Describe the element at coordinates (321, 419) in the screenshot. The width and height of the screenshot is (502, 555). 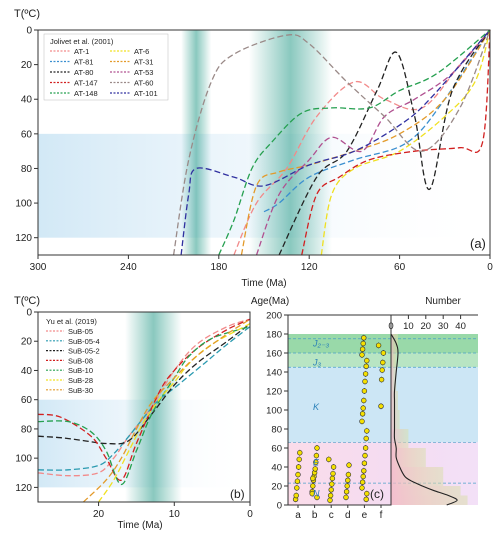
I see `panel-c-period-labels: J₂₋₃ J₃ K E N` at that location.